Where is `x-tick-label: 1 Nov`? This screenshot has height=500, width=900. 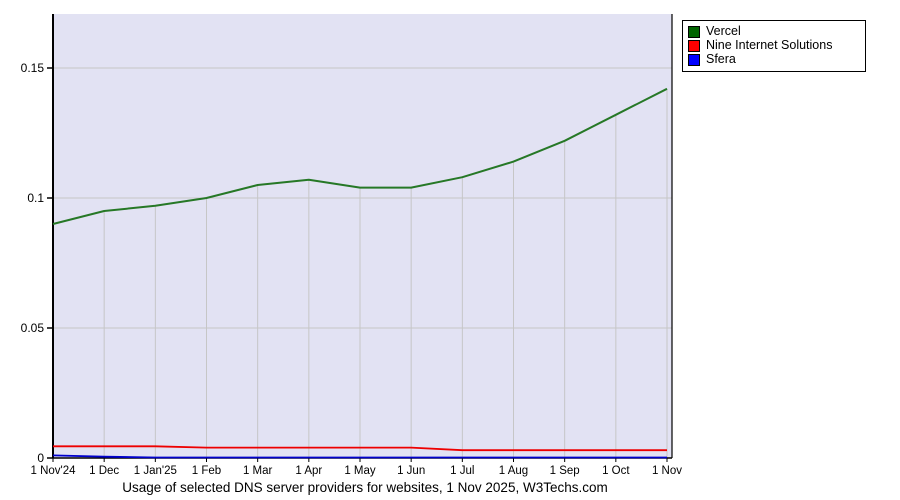
x-tick-label: 1 Nov is located at coordinates (667, 471).